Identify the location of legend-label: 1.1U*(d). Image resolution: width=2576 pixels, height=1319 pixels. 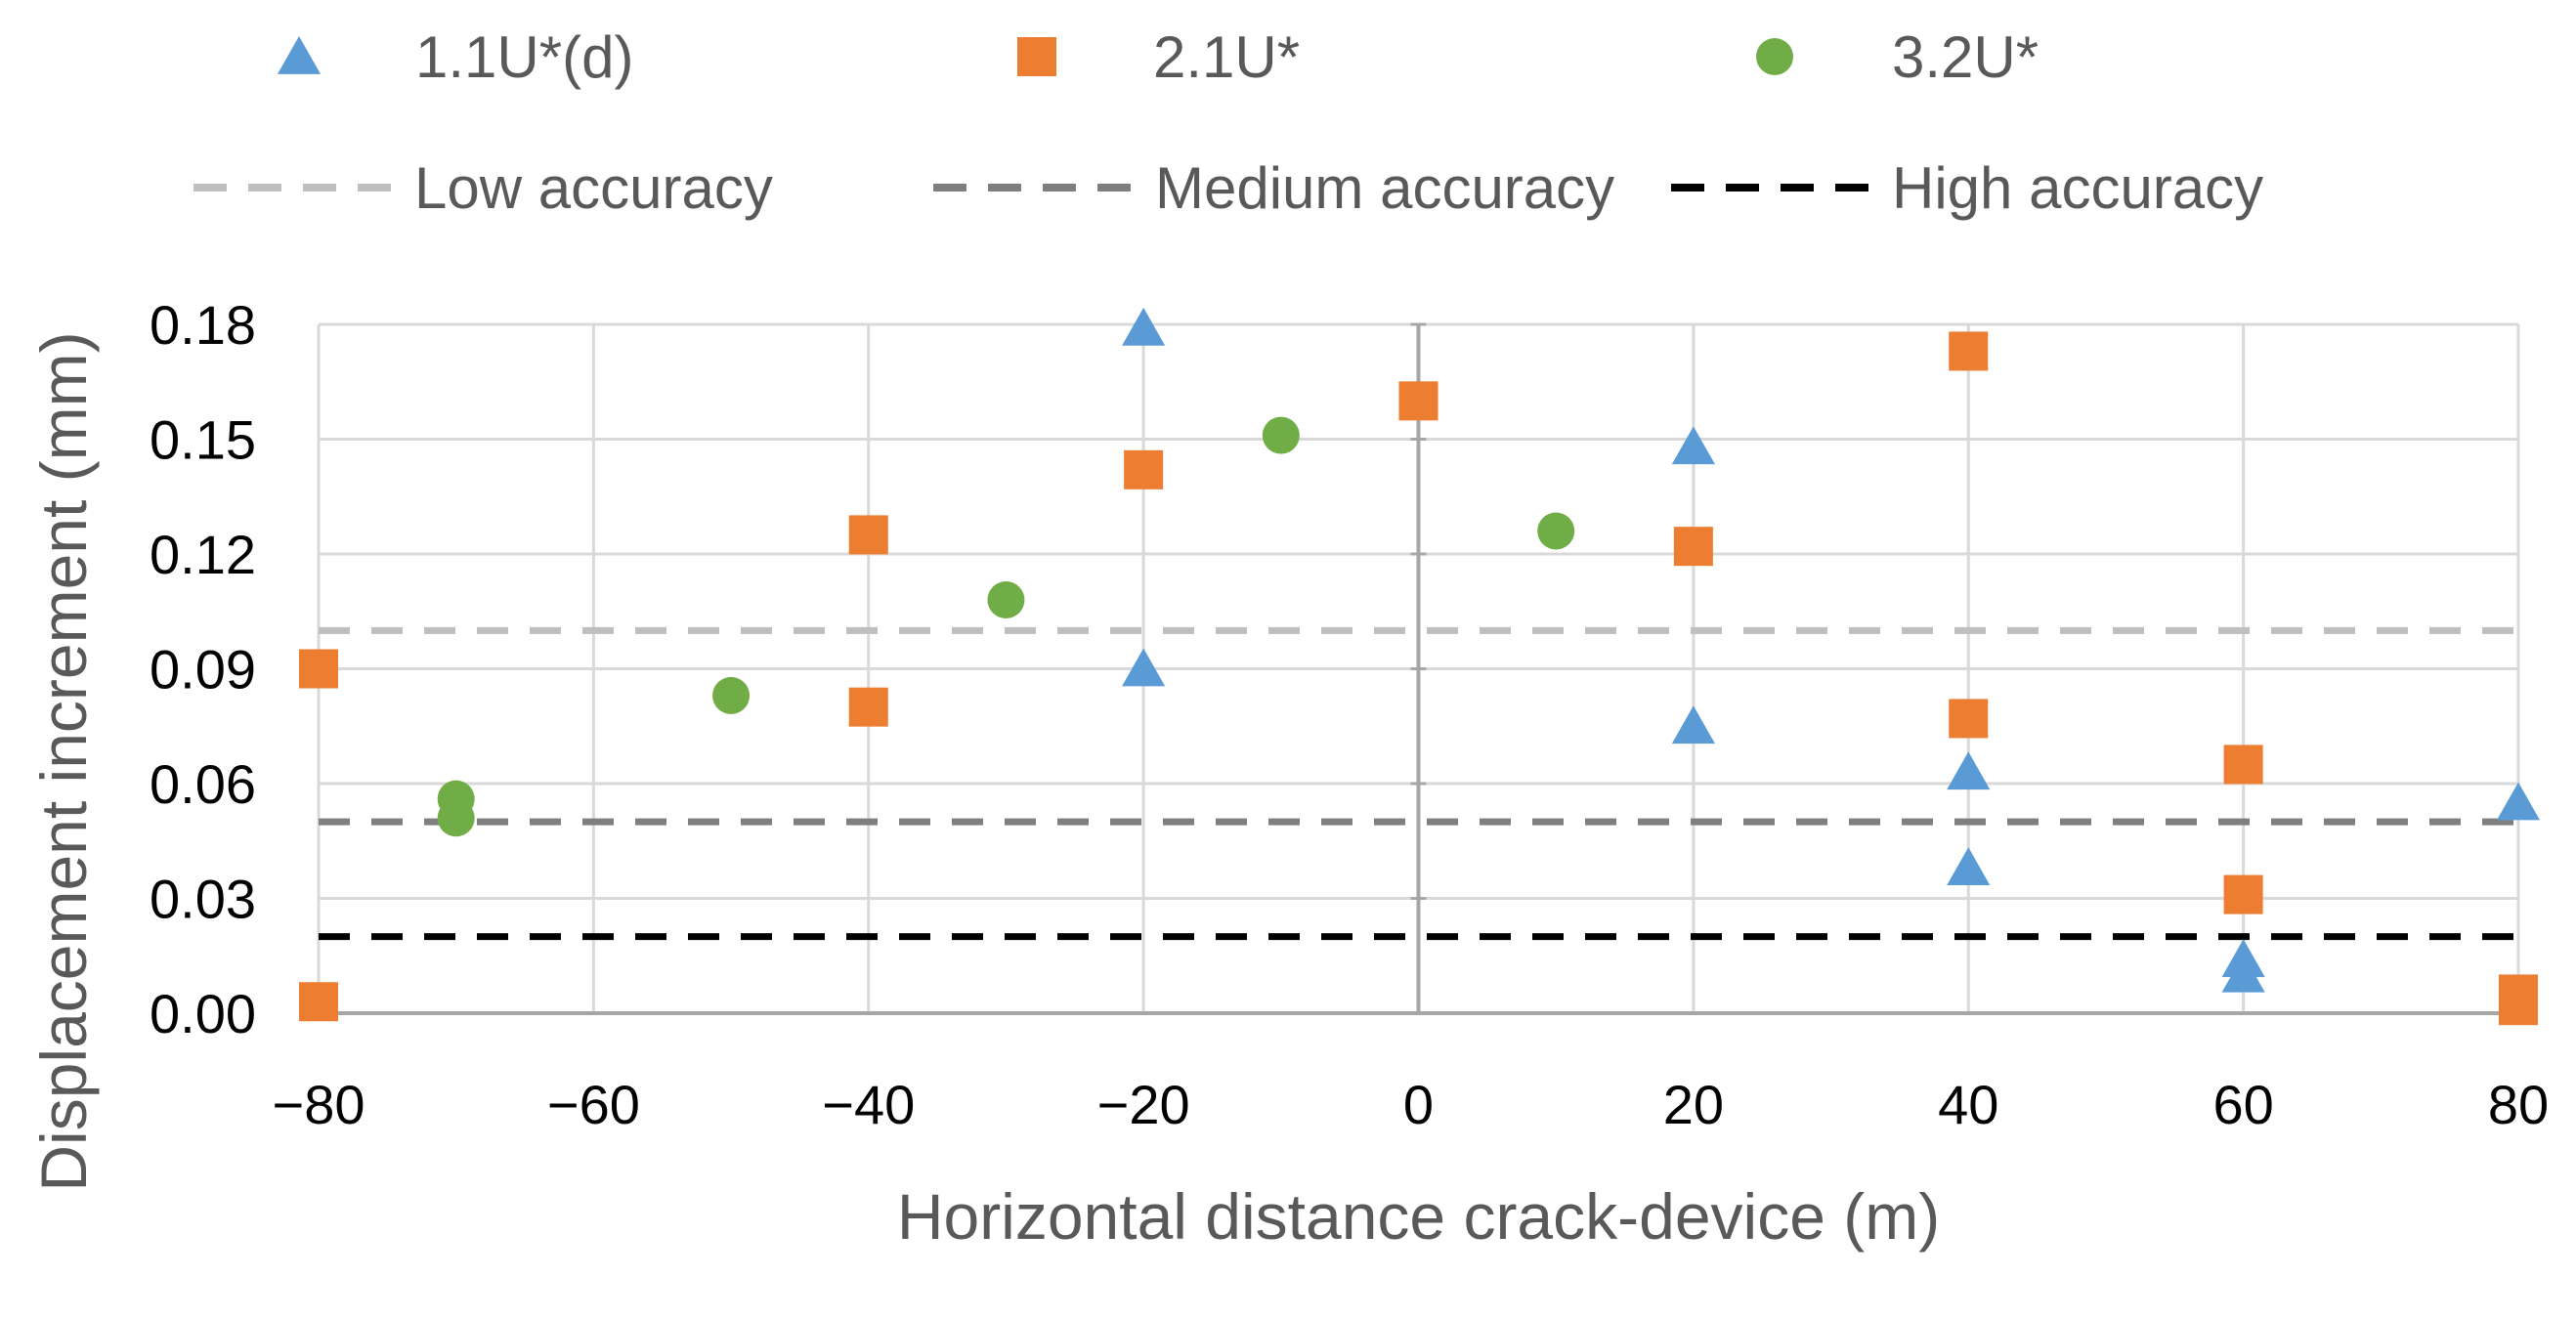
(524, 57).